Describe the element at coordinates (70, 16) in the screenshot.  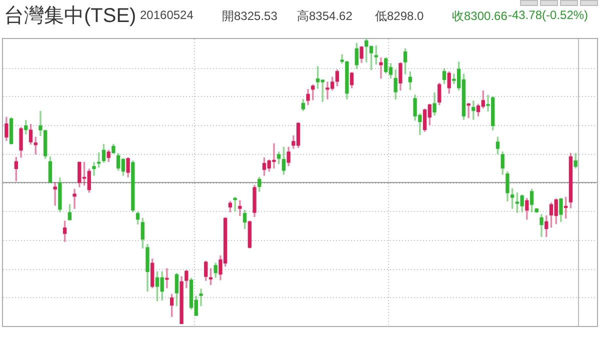
I see `chart-title: 台灣集中(TSE)` at that location.